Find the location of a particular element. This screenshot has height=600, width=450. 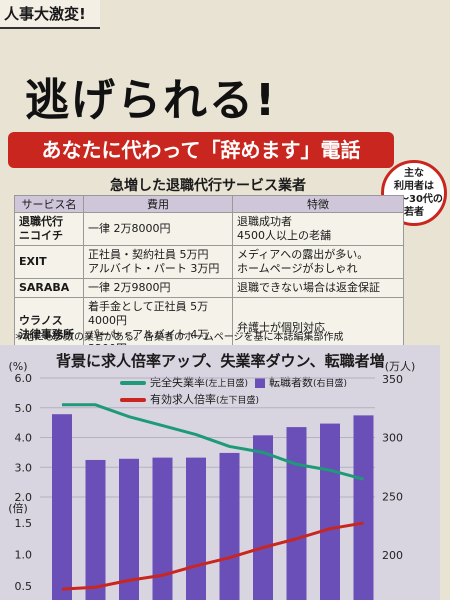

name-line: ニコイチ is located at coordinates (41, 235).